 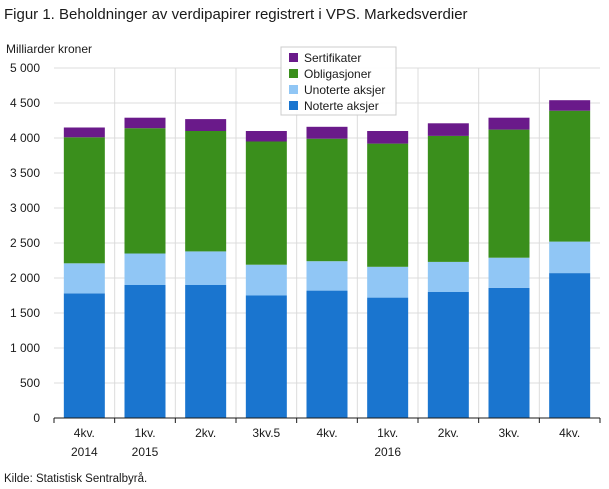 I want to click on y-tick-label: 2 000, so click(x=25, y=278).